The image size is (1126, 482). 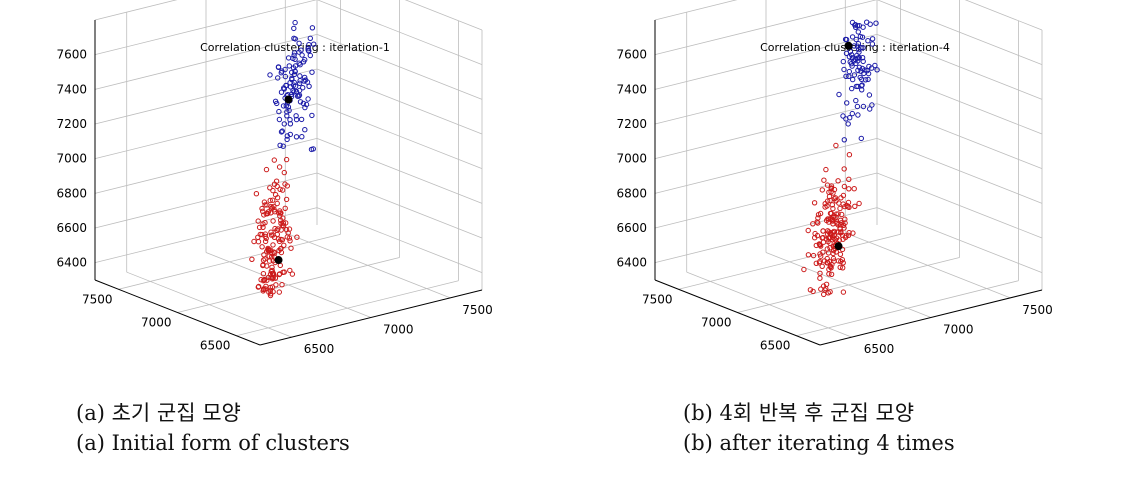 What do you see at coordinates (1037, 310) in the screenshot?
I see `x-tick-label: 7500` at bounding box center [1037, 310].